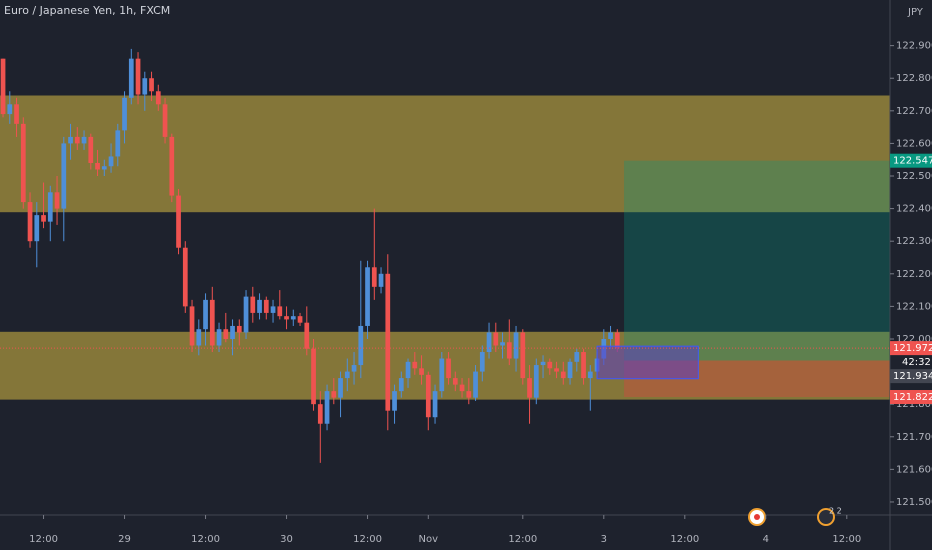  I want to click on x-tick-label: 12:00, so click(43, 539).